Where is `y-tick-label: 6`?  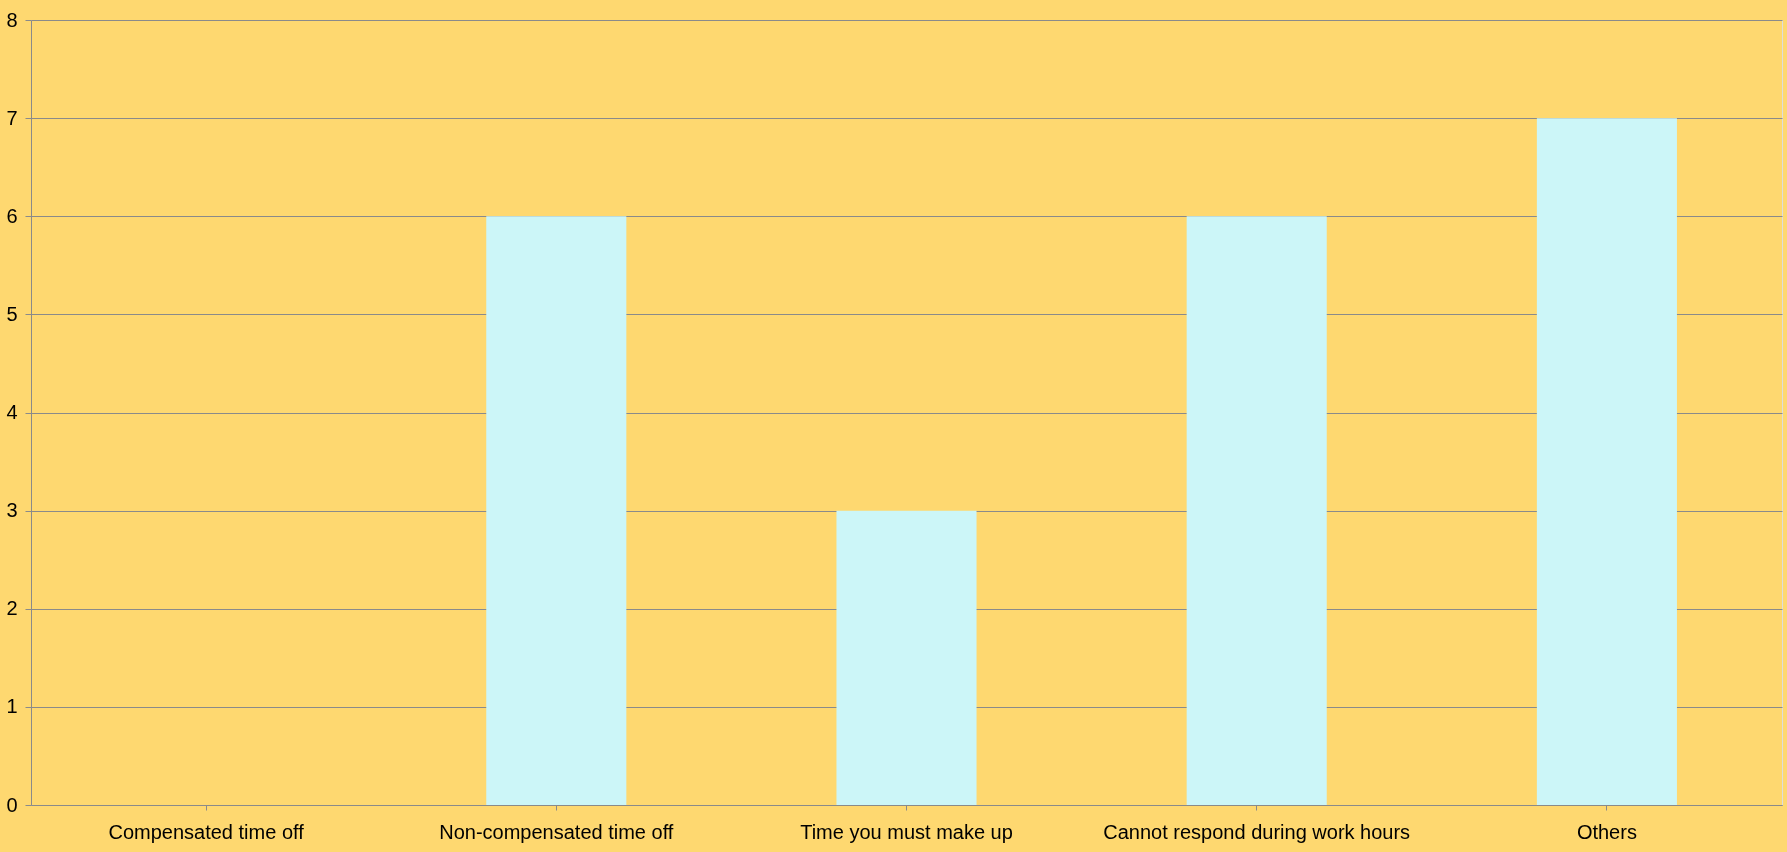
y-tick-label: 6 is located at coordinates (12, 215).